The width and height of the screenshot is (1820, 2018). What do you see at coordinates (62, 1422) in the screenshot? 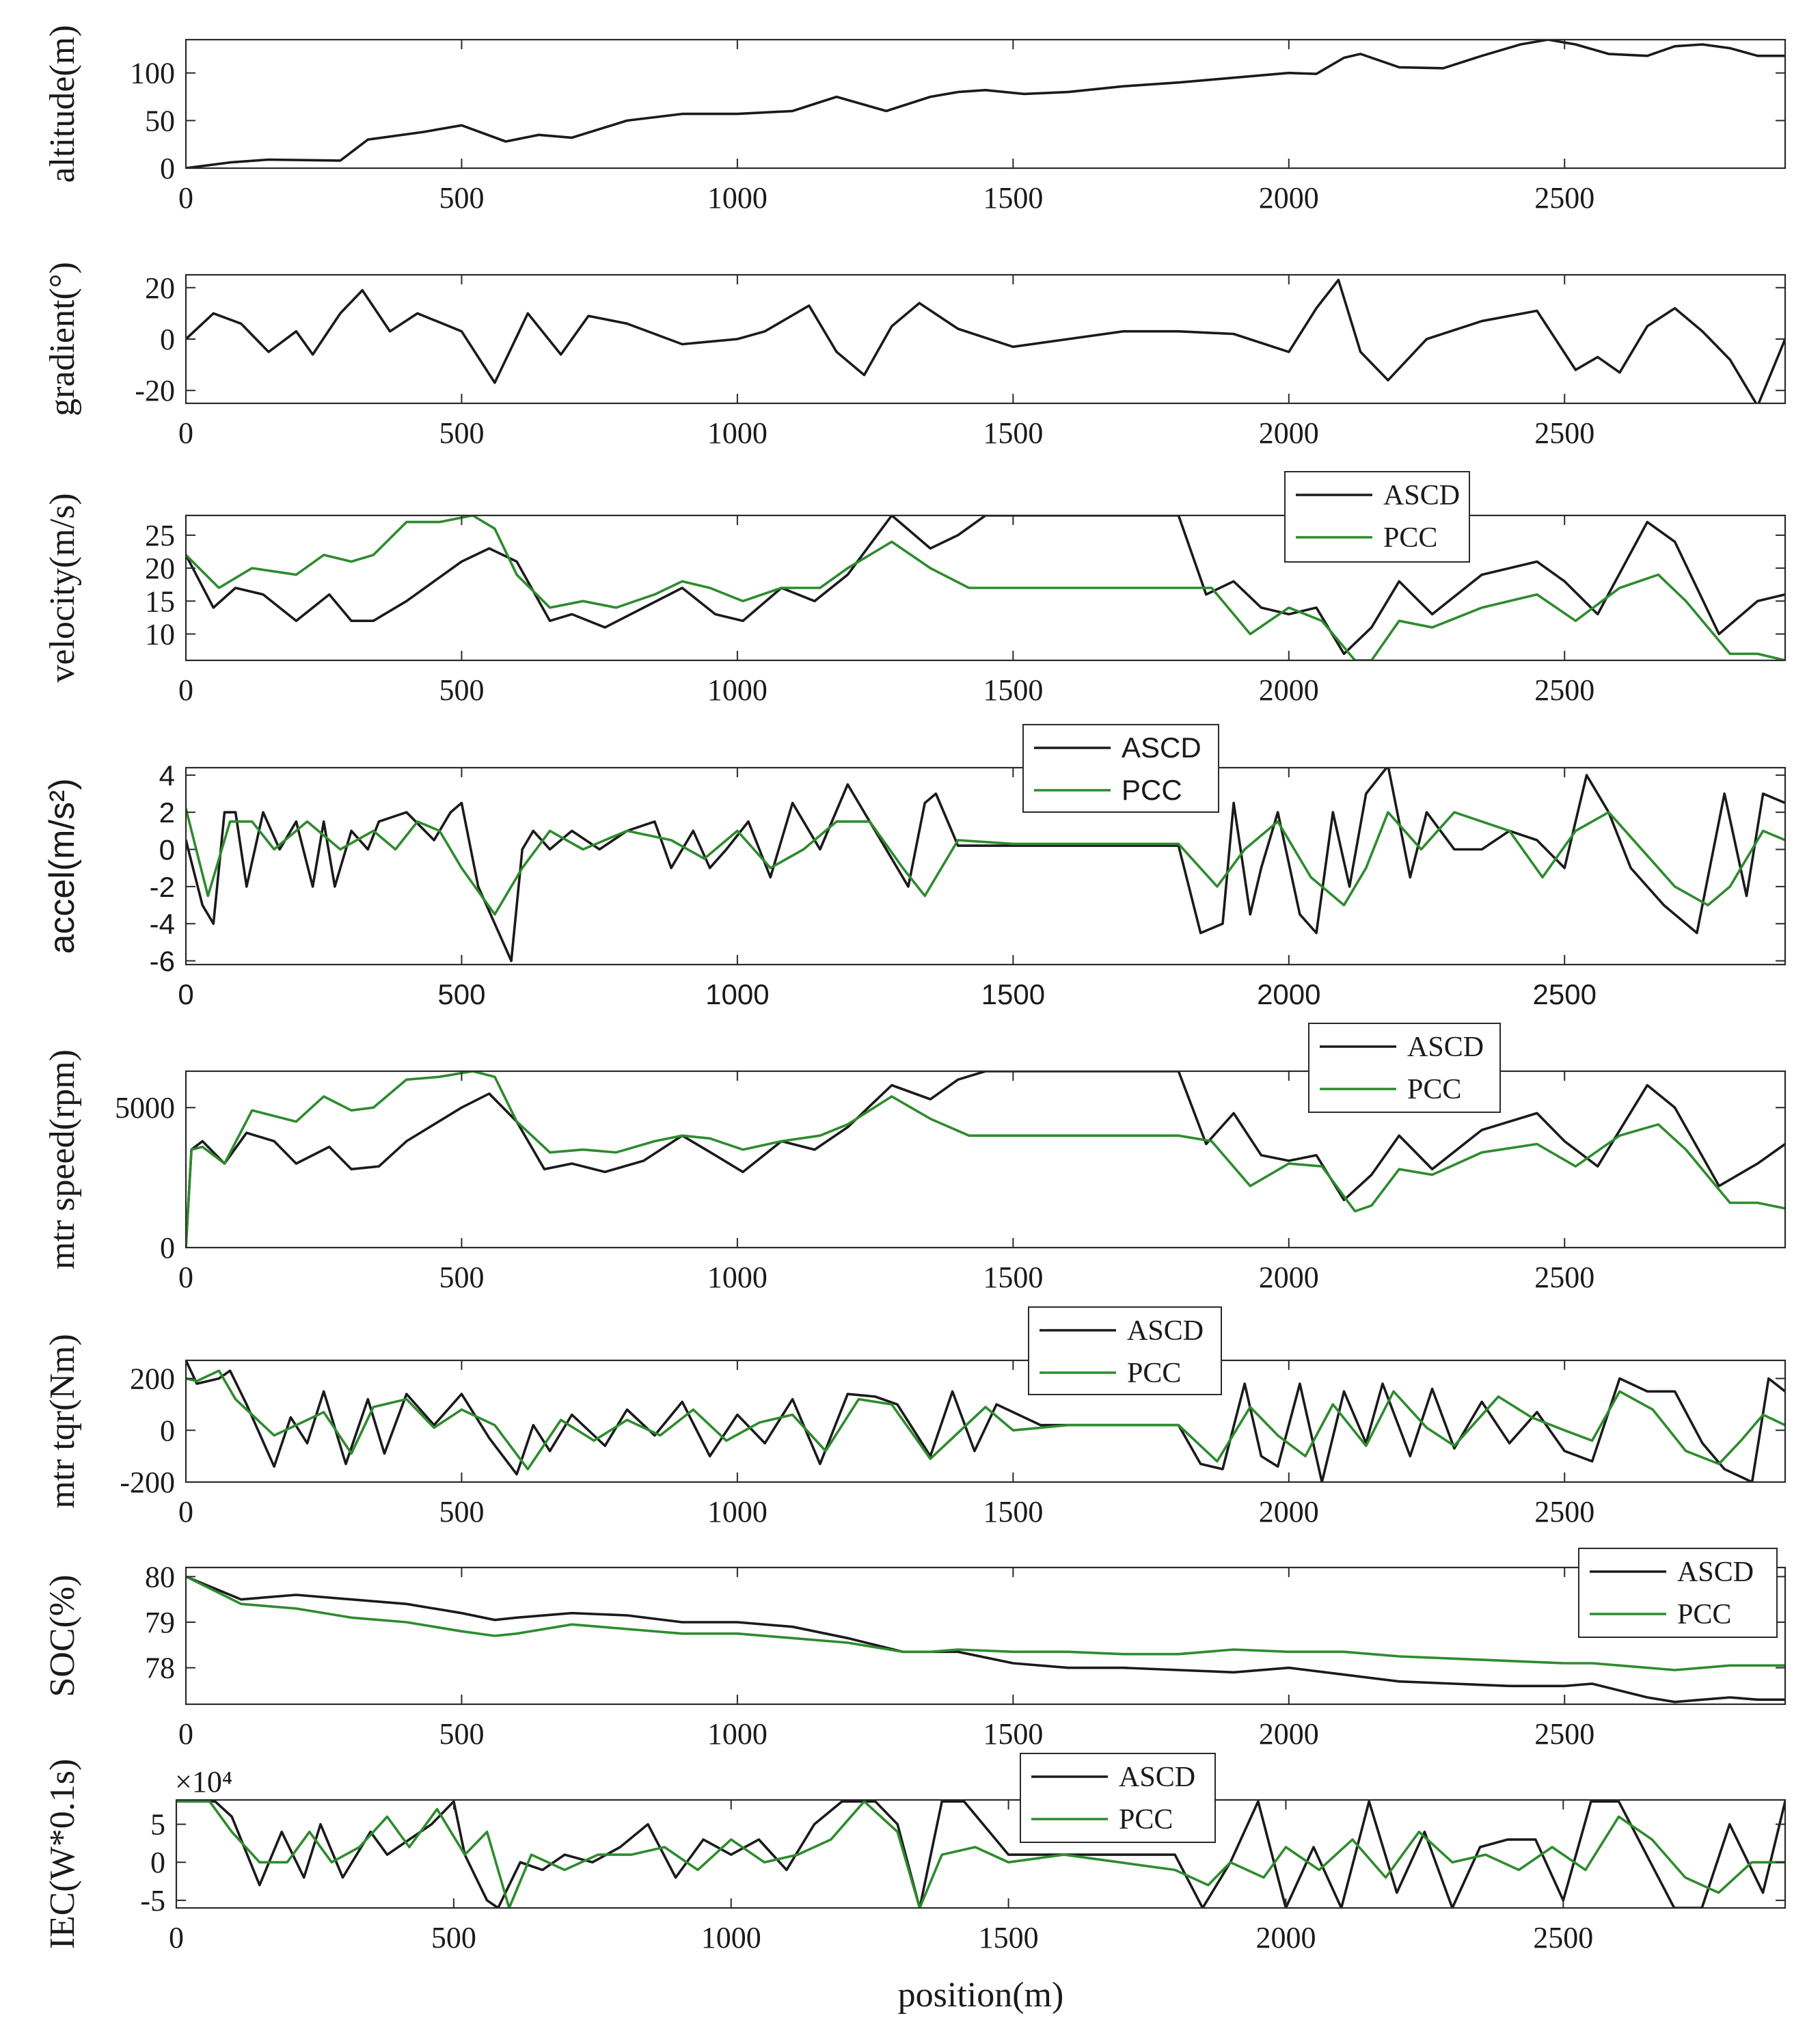
I see `y-axis-title-mtr-tqr: mtr tqr(Nm)` at bounding box center [62, 1422].